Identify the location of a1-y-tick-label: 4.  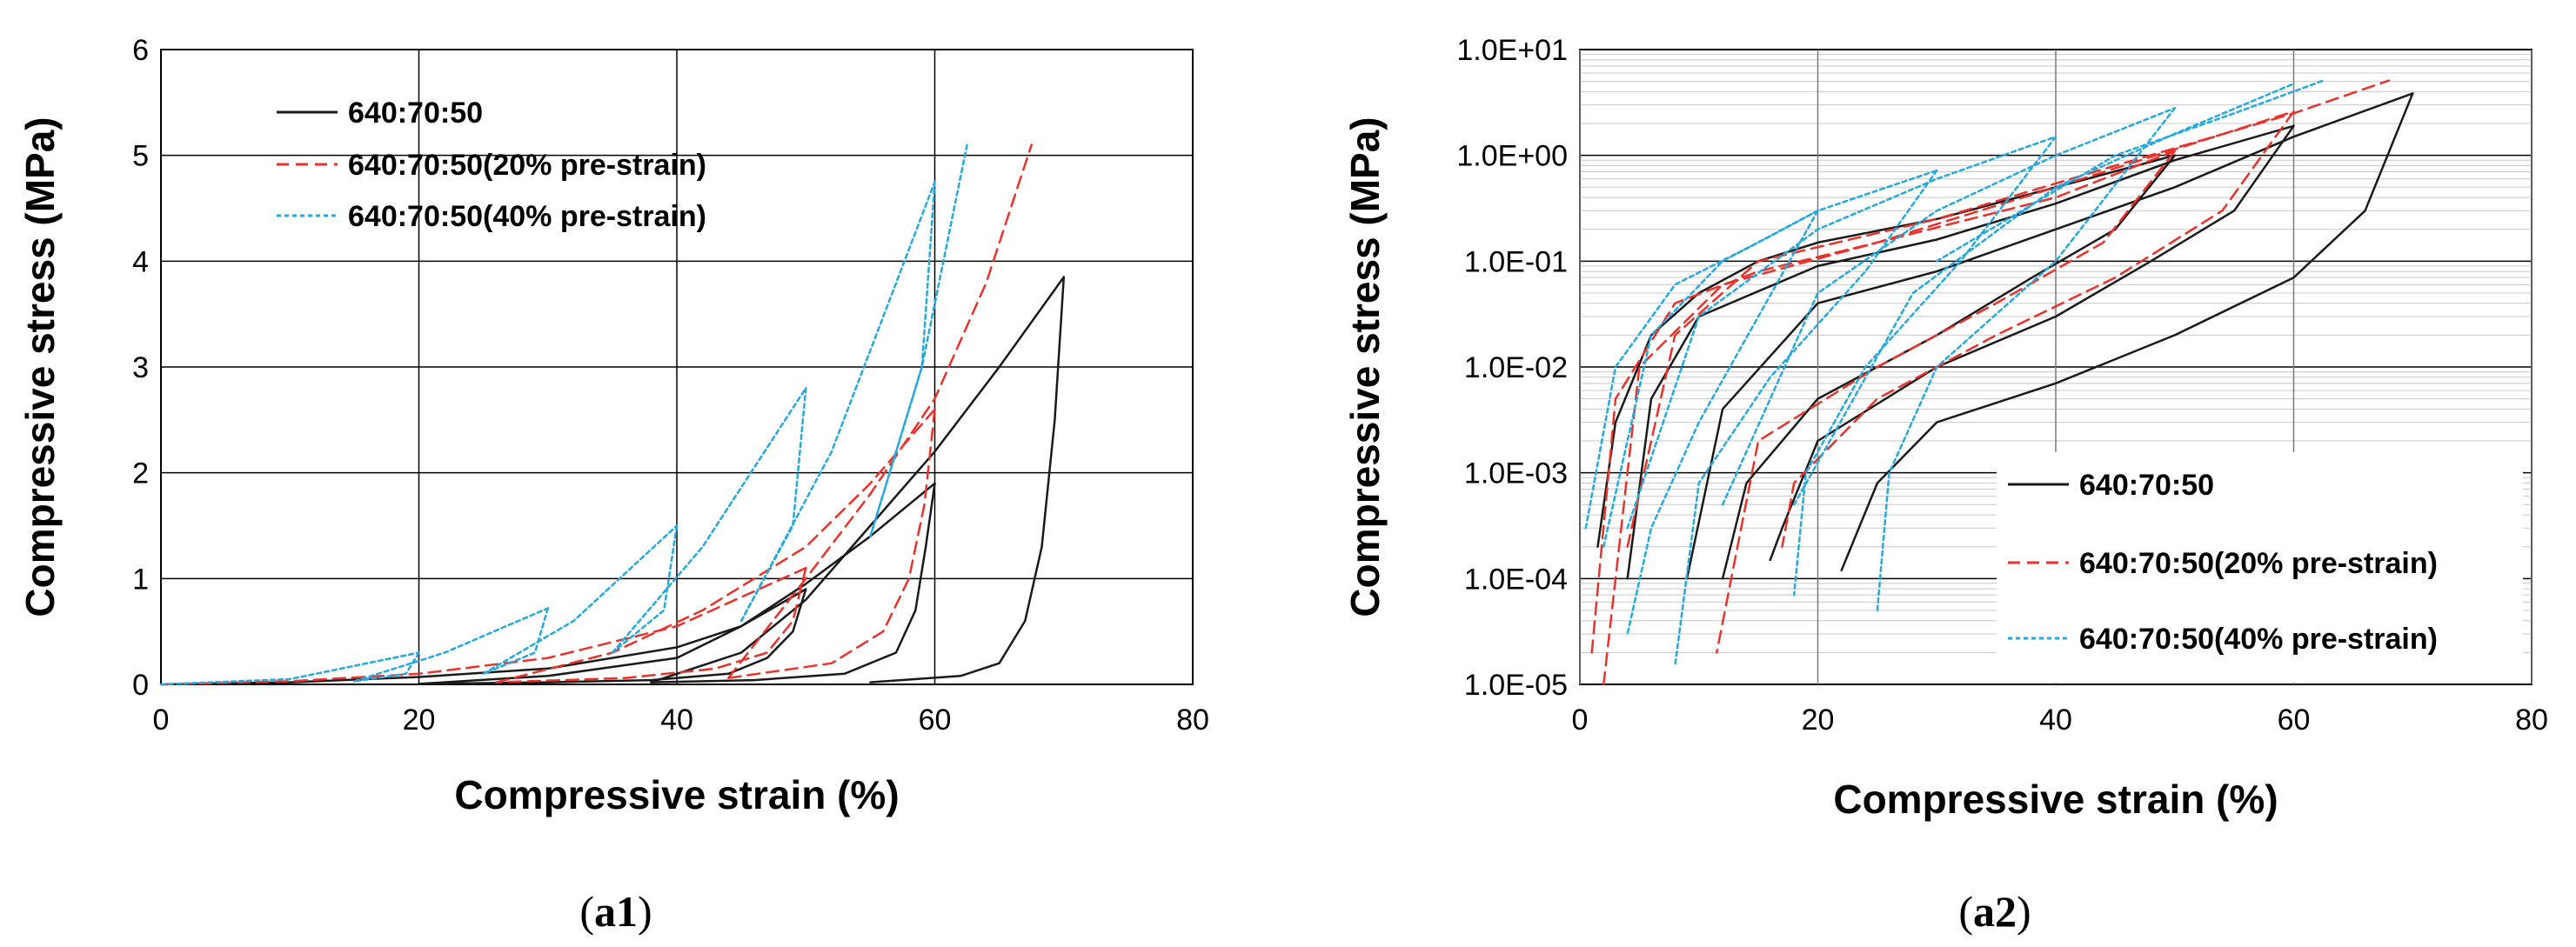
(140, 261).